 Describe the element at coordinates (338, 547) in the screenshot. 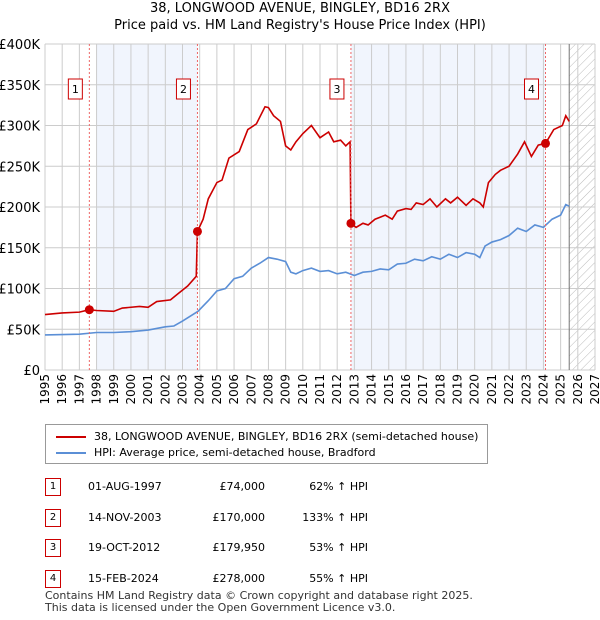

I see `sale-hpi-change: 53% ↑ HPI` at that location.